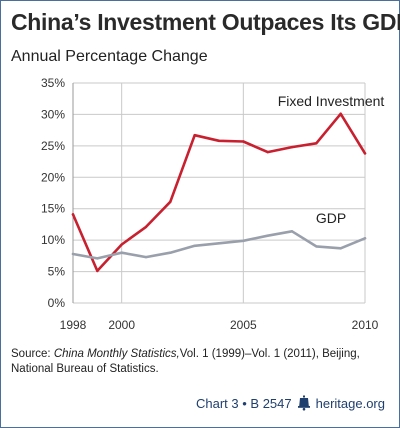 This screenshot has width=400, height=428. Describe the element at coordinates (53, 146) in the screenshot. I see `y-tick-label: 25%` at that location.